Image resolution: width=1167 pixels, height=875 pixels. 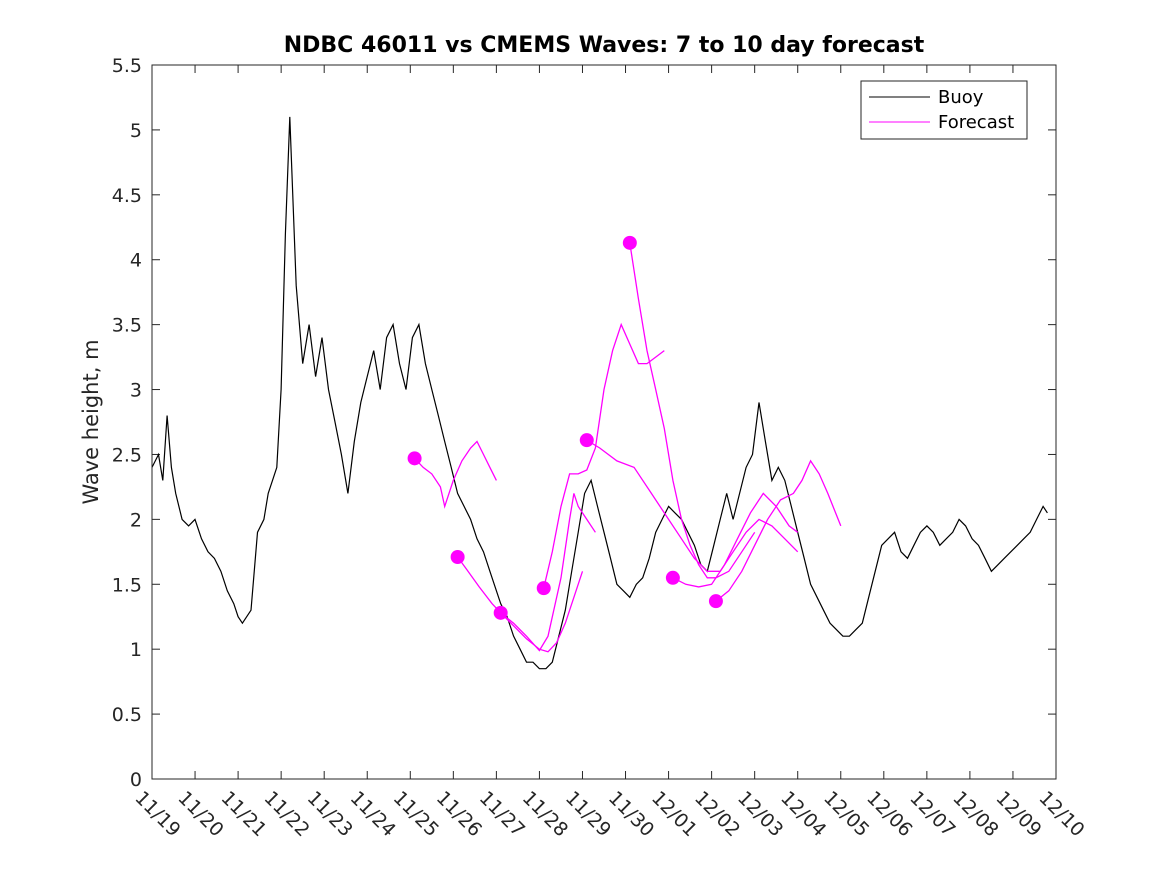 What do you see at coordinates (136, 261) in the screenshot?
I see `y-tick-label: 4` at bounding box center [136, 261].